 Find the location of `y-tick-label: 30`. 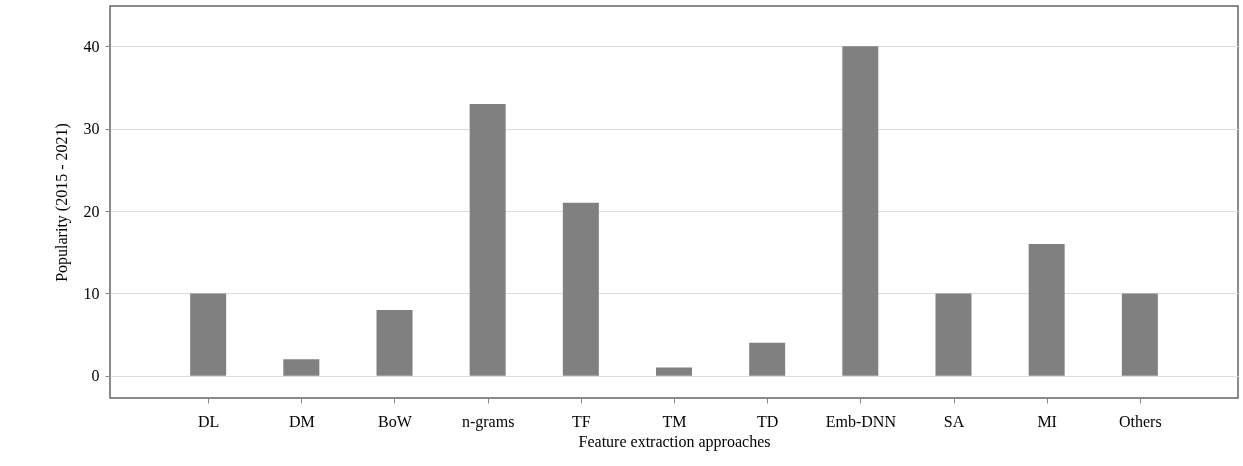

y-tick-label: 30 is located at coordinates (91, 129).